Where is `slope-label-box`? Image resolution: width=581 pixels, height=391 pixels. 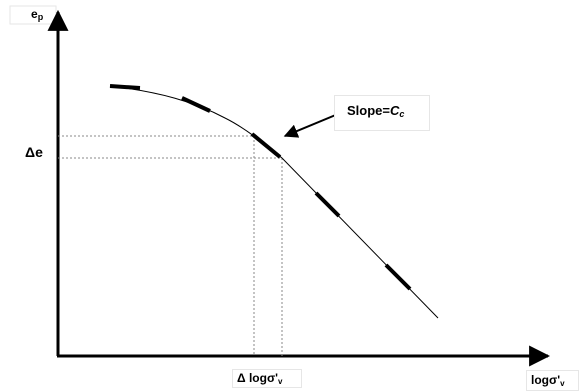
slope-label-box is located at coordinates (382, 113).